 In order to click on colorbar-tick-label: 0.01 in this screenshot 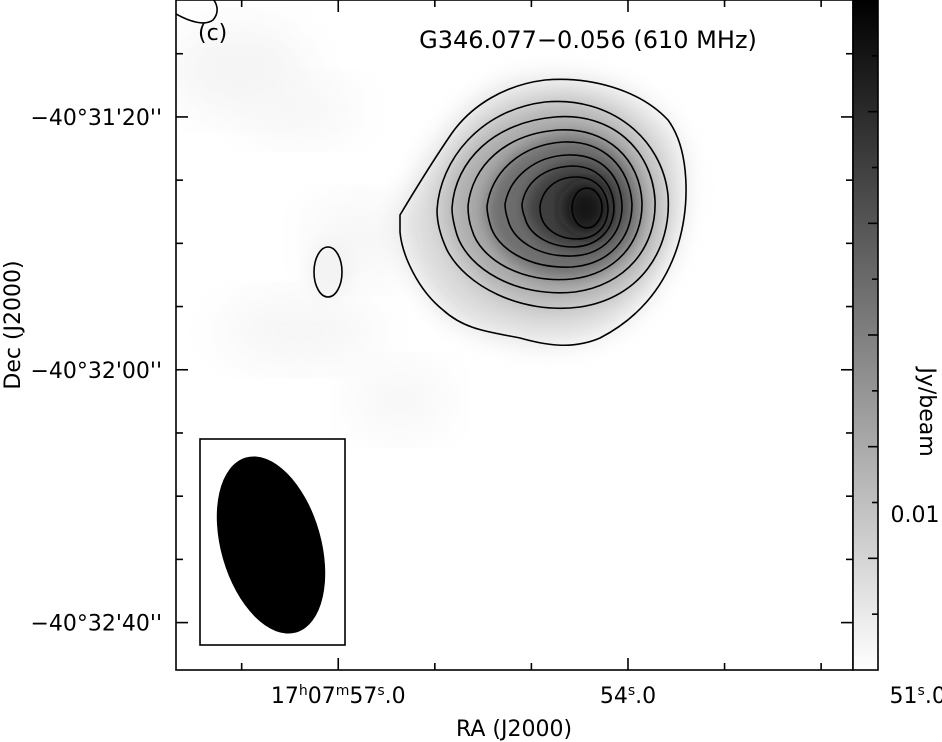, I will do `click(915, 515)`.